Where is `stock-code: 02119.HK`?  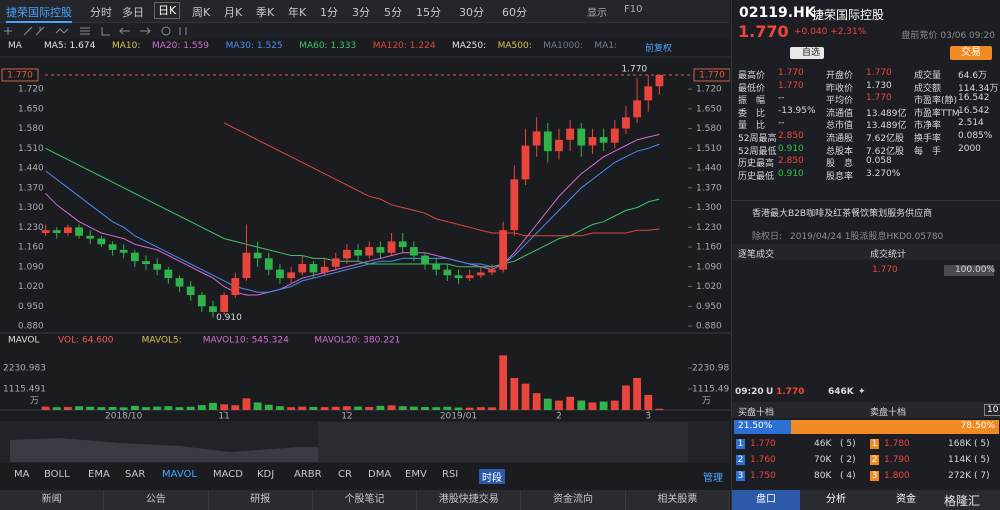
stock-code: 02119.HK is located at coordinates (777, 13).